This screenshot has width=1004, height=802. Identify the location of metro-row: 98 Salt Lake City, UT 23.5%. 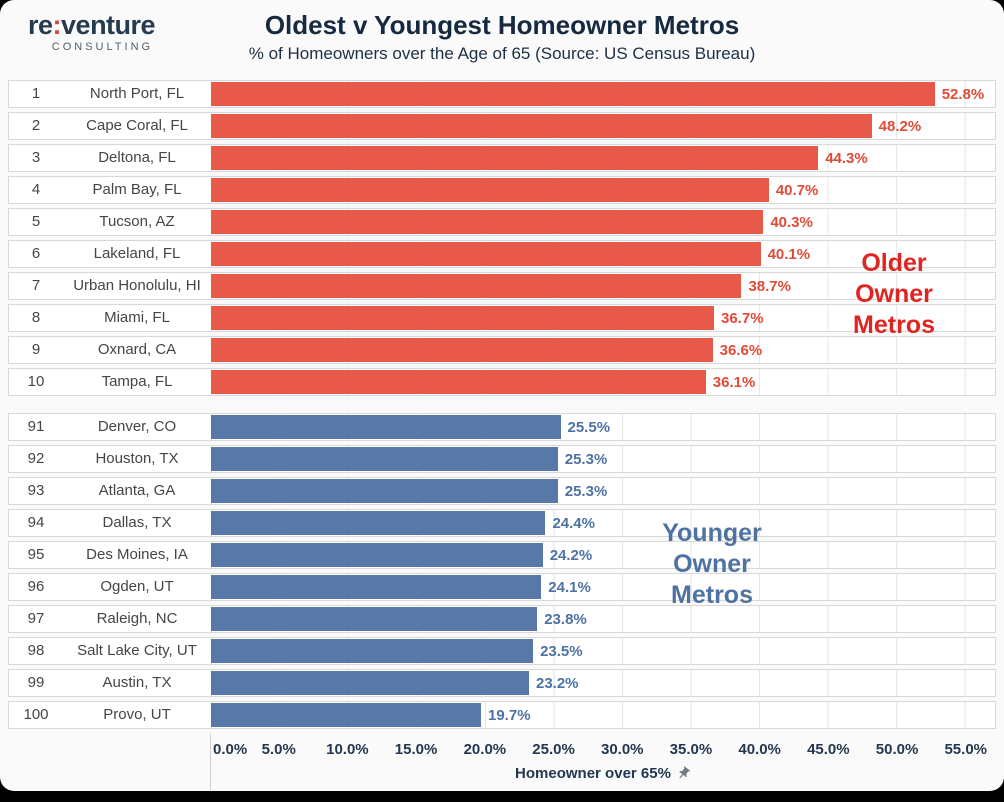
(502, 651).